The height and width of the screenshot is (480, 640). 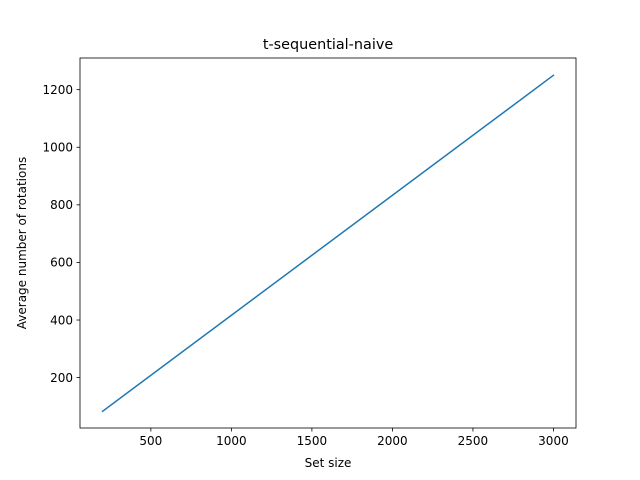 I want to click on chart-title: t-sequential-naive, so click(x=328, y=45).